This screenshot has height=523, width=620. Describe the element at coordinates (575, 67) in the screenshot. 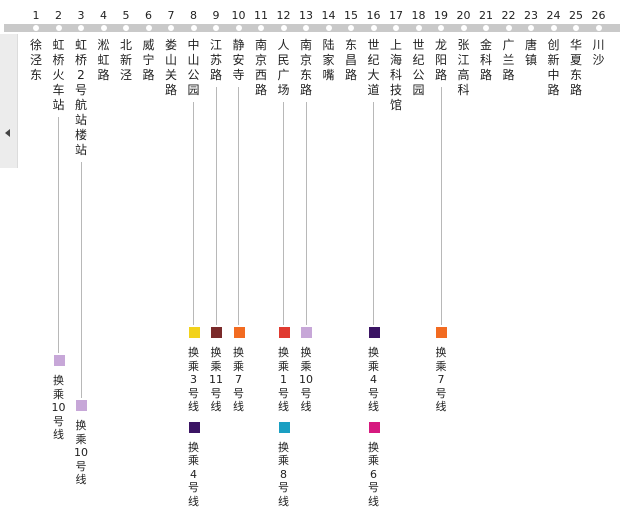

I see `station-name: 华夏东路` at that location.